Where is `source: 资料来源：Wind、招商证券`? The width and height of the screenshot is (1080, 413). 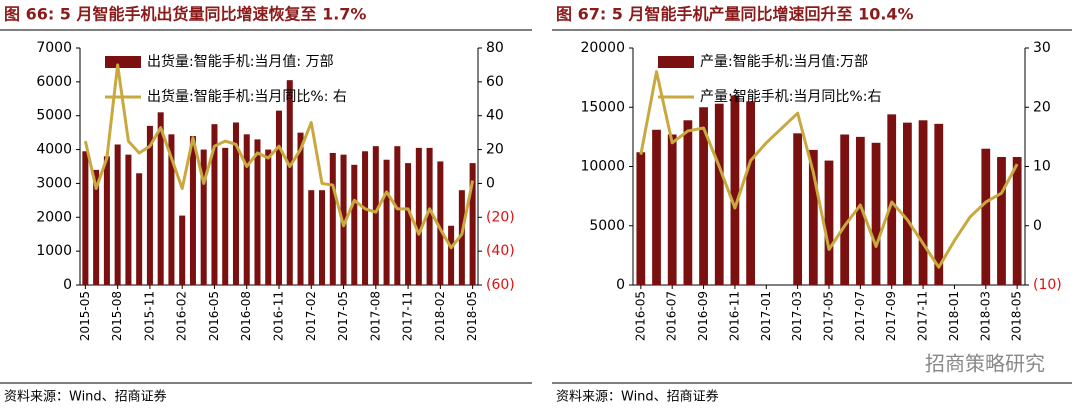
source: 资料来源：Wind、招商证券 is located at coordinates (85, 397).